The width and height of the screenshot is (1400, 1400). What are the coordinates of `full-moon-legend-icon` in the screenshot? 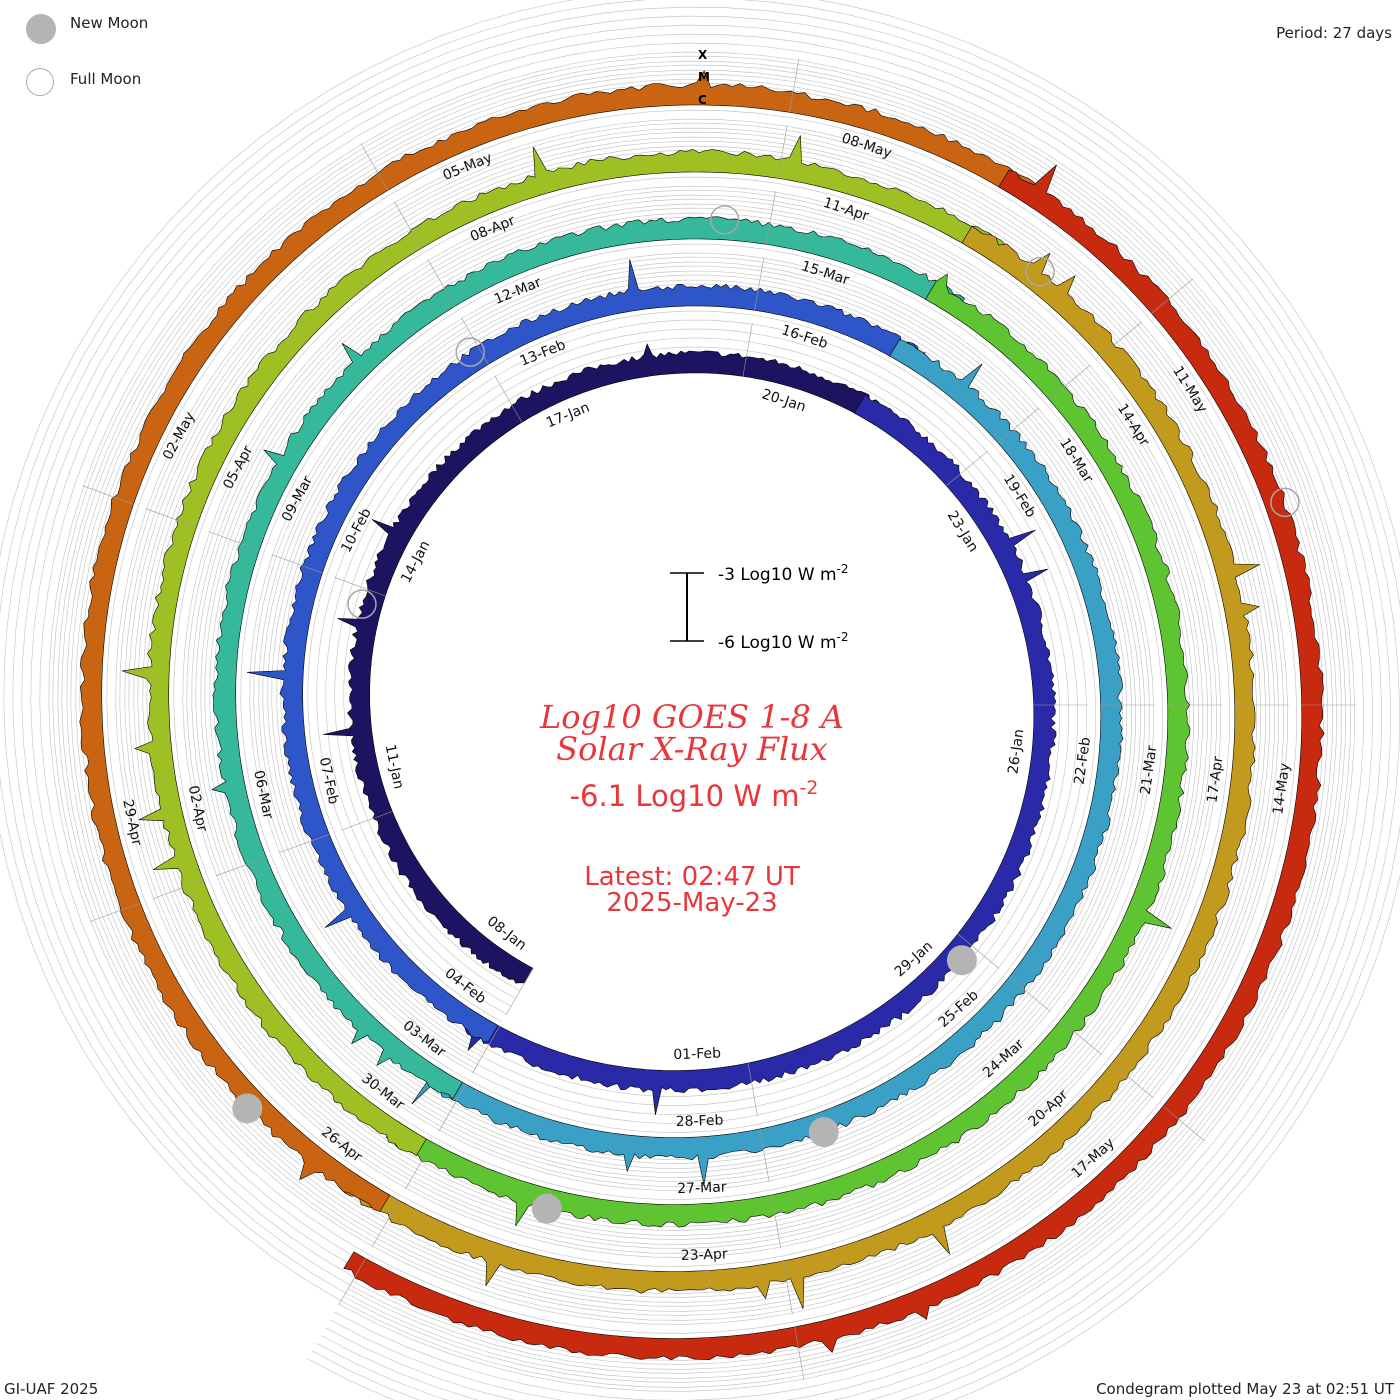 It's located at (40, 82).